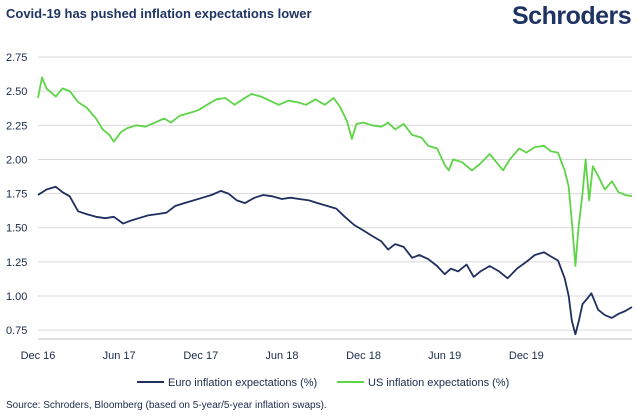 This screenshot has height=418, width=637. I want to click on y-tick-label: 1.75, so click(16, 195).